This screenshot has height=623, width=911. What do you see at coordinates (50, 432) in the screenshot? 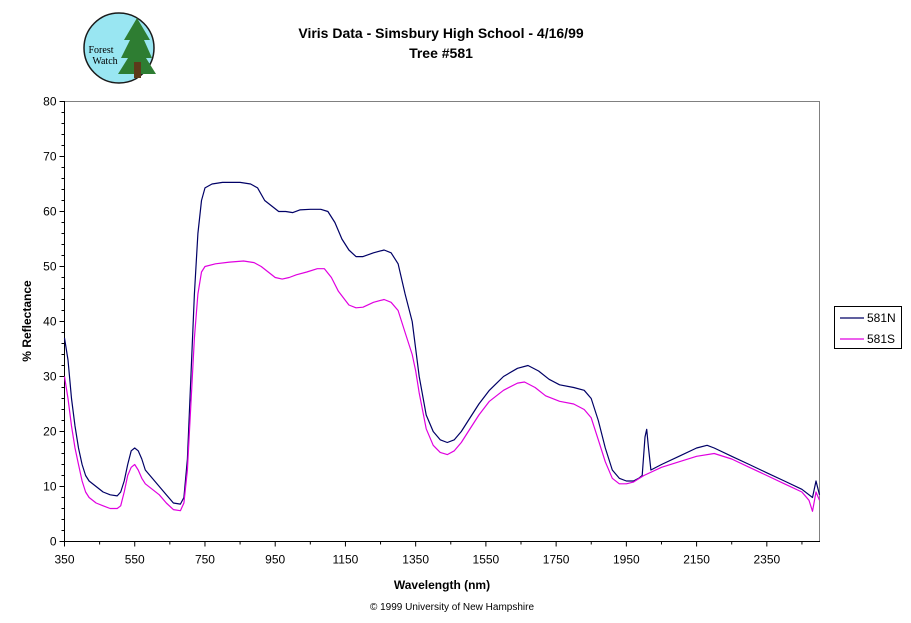
I see `y-tick-label: 20` at bounding box center [50, 432].